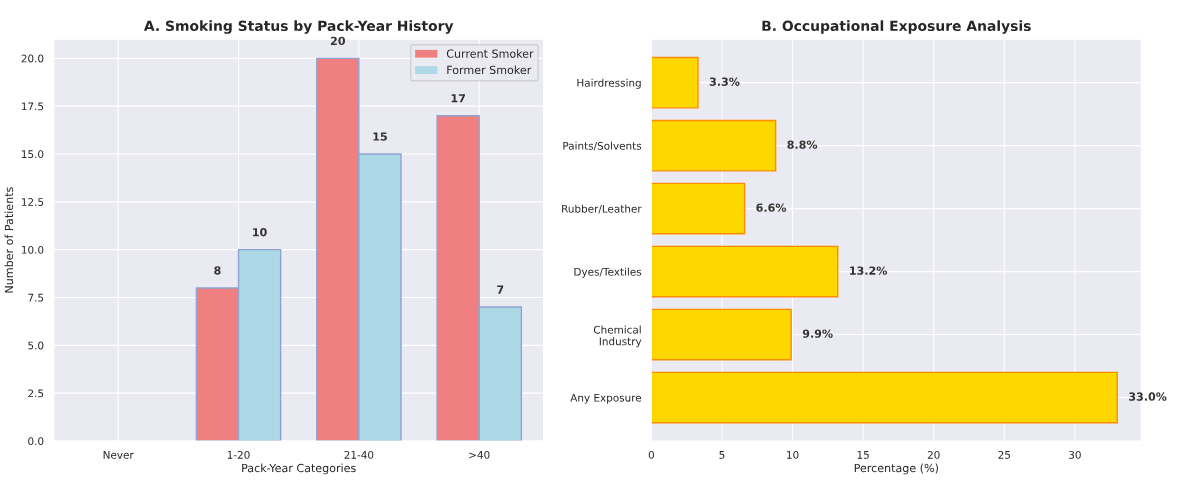 The image size is (1195, 490). I want to click on data-label: 3.3%, so click(724, 81).